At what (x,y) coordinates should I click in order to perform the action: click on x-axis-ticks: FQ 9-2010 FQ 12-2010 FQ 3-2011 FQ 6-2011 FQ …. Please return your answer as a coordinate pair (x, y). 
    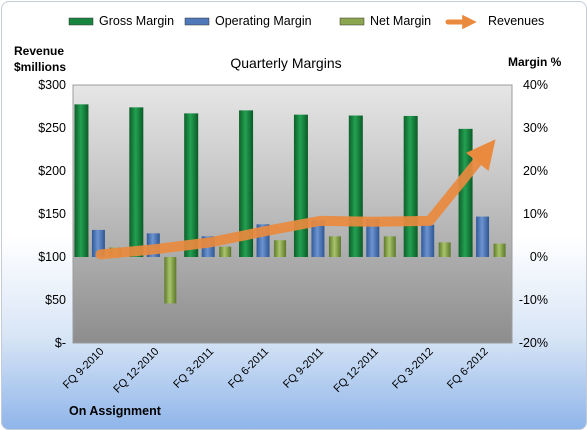
    Looking at the image, I should click on (276, 371).